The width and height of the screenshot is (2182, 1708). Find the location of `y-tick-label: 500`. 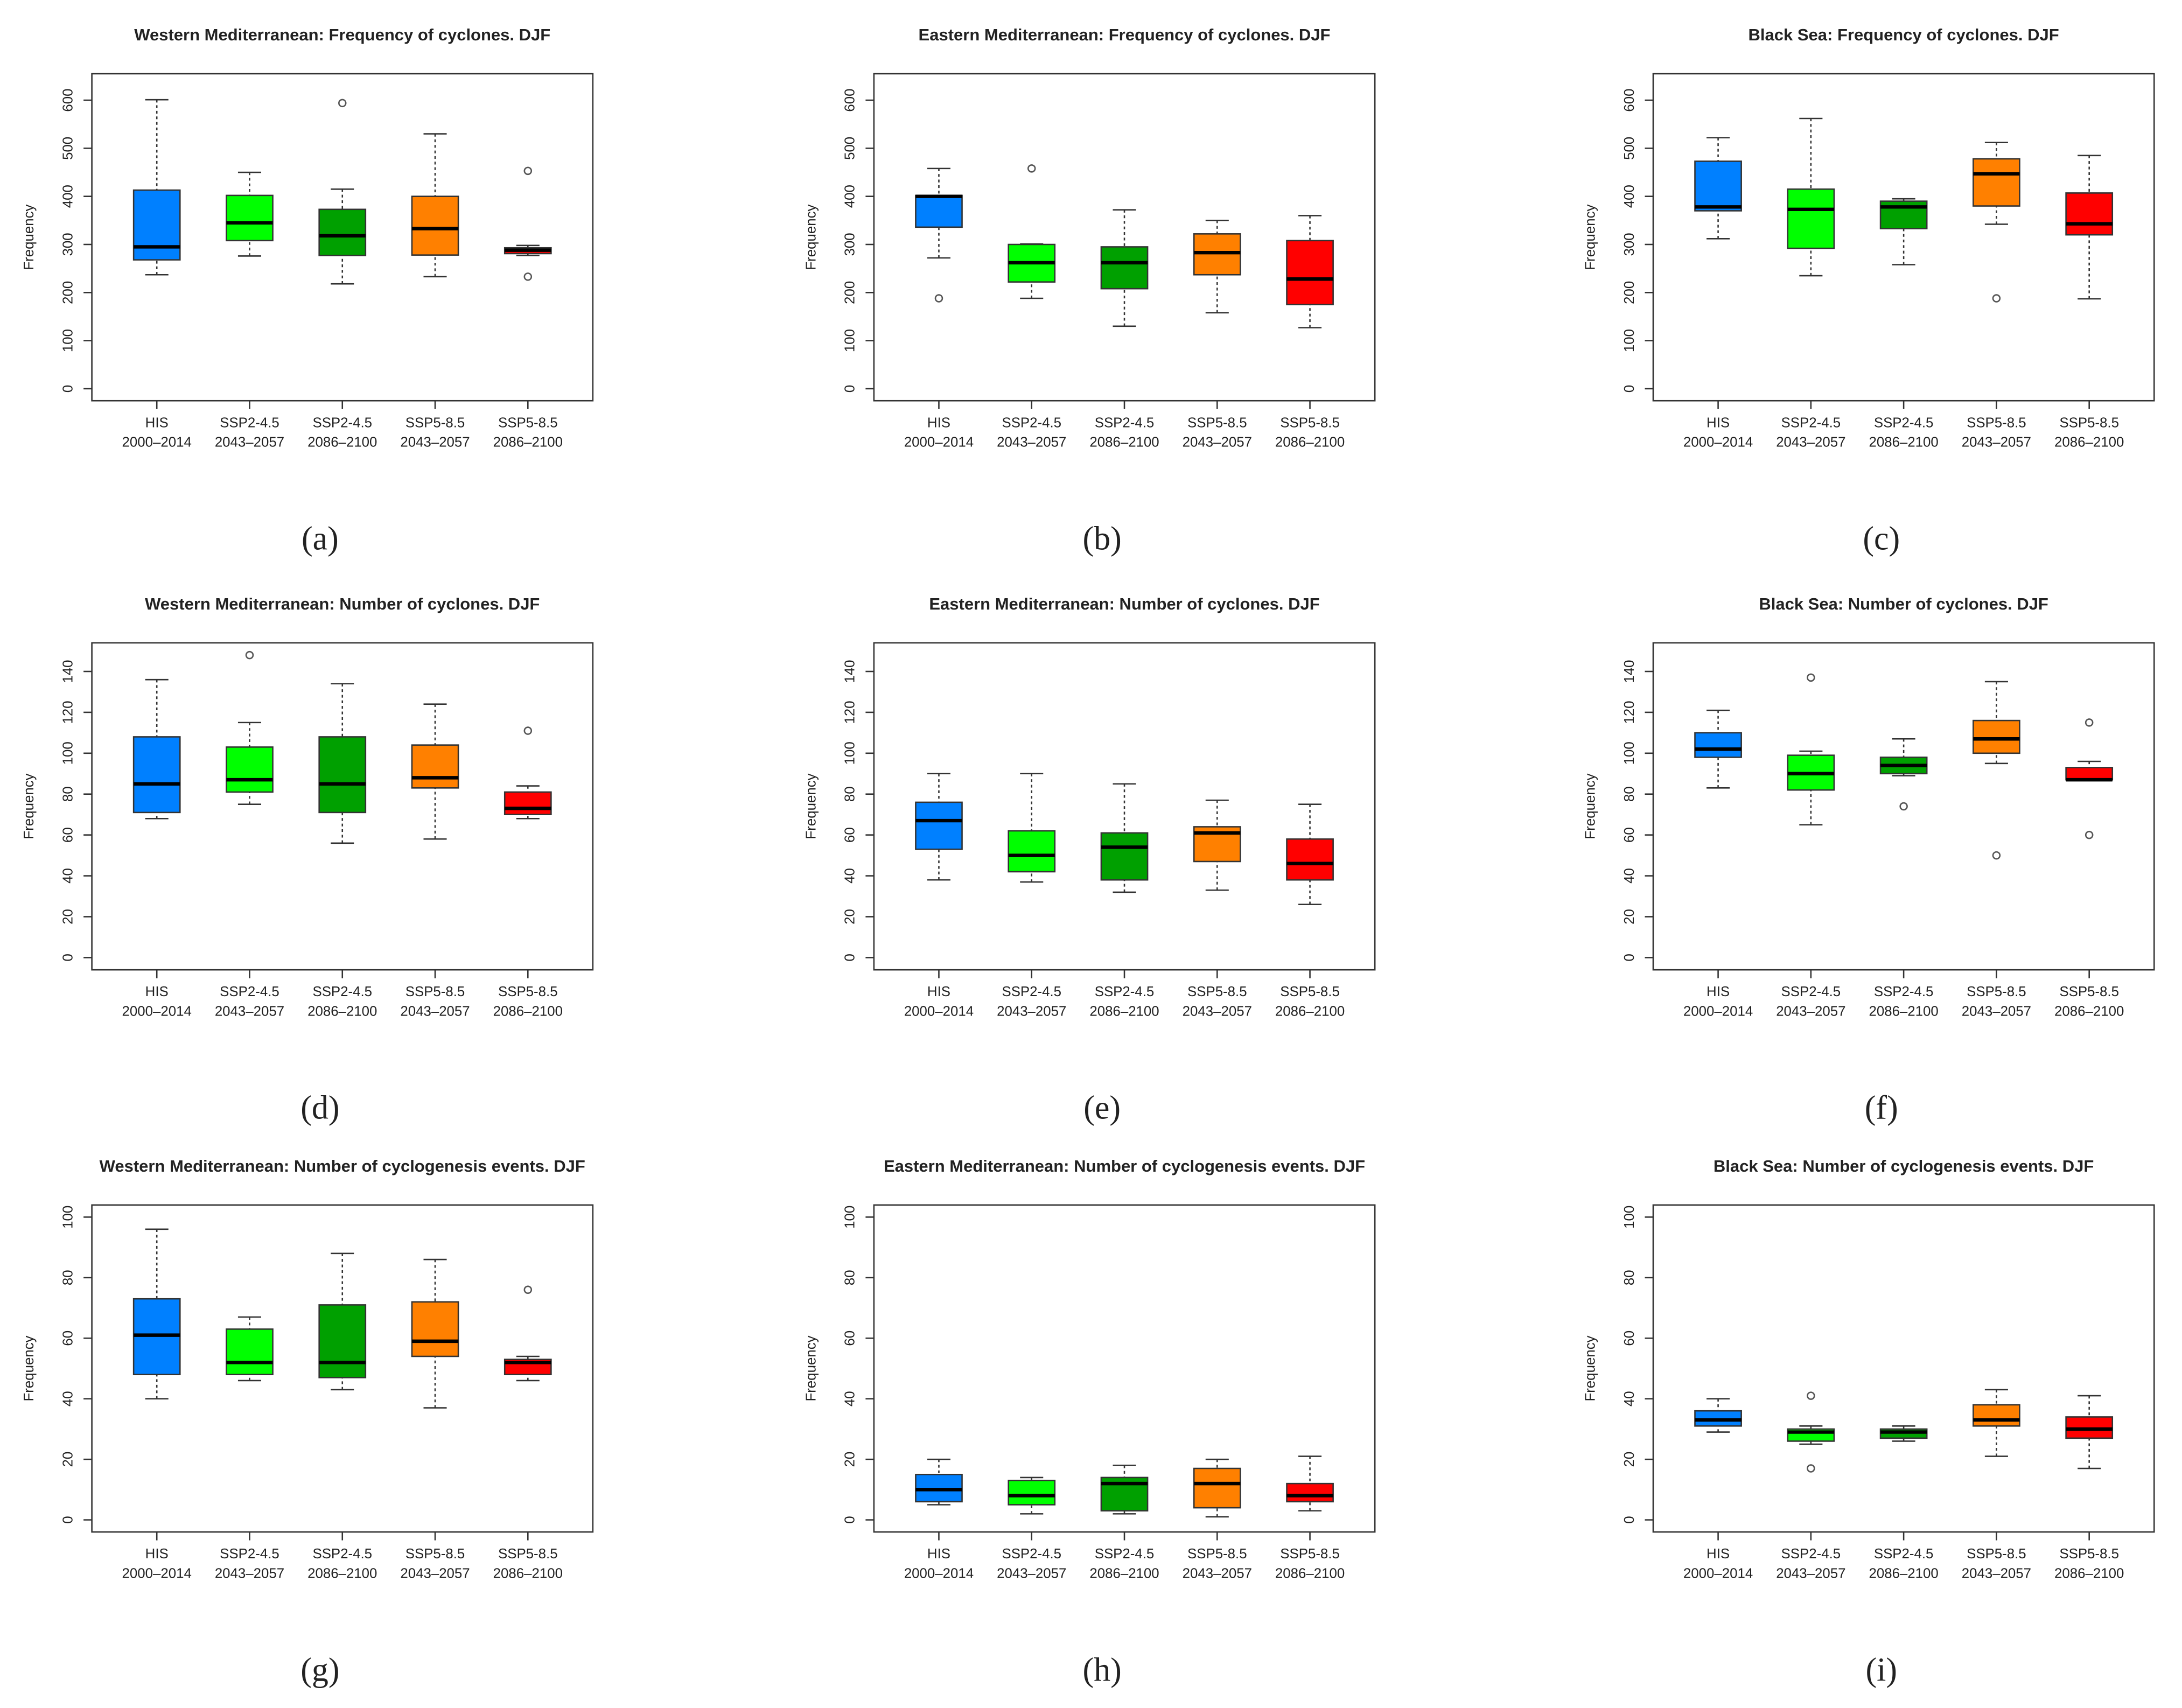

y-tick-label: 500 is located at coordinates (850, 148).